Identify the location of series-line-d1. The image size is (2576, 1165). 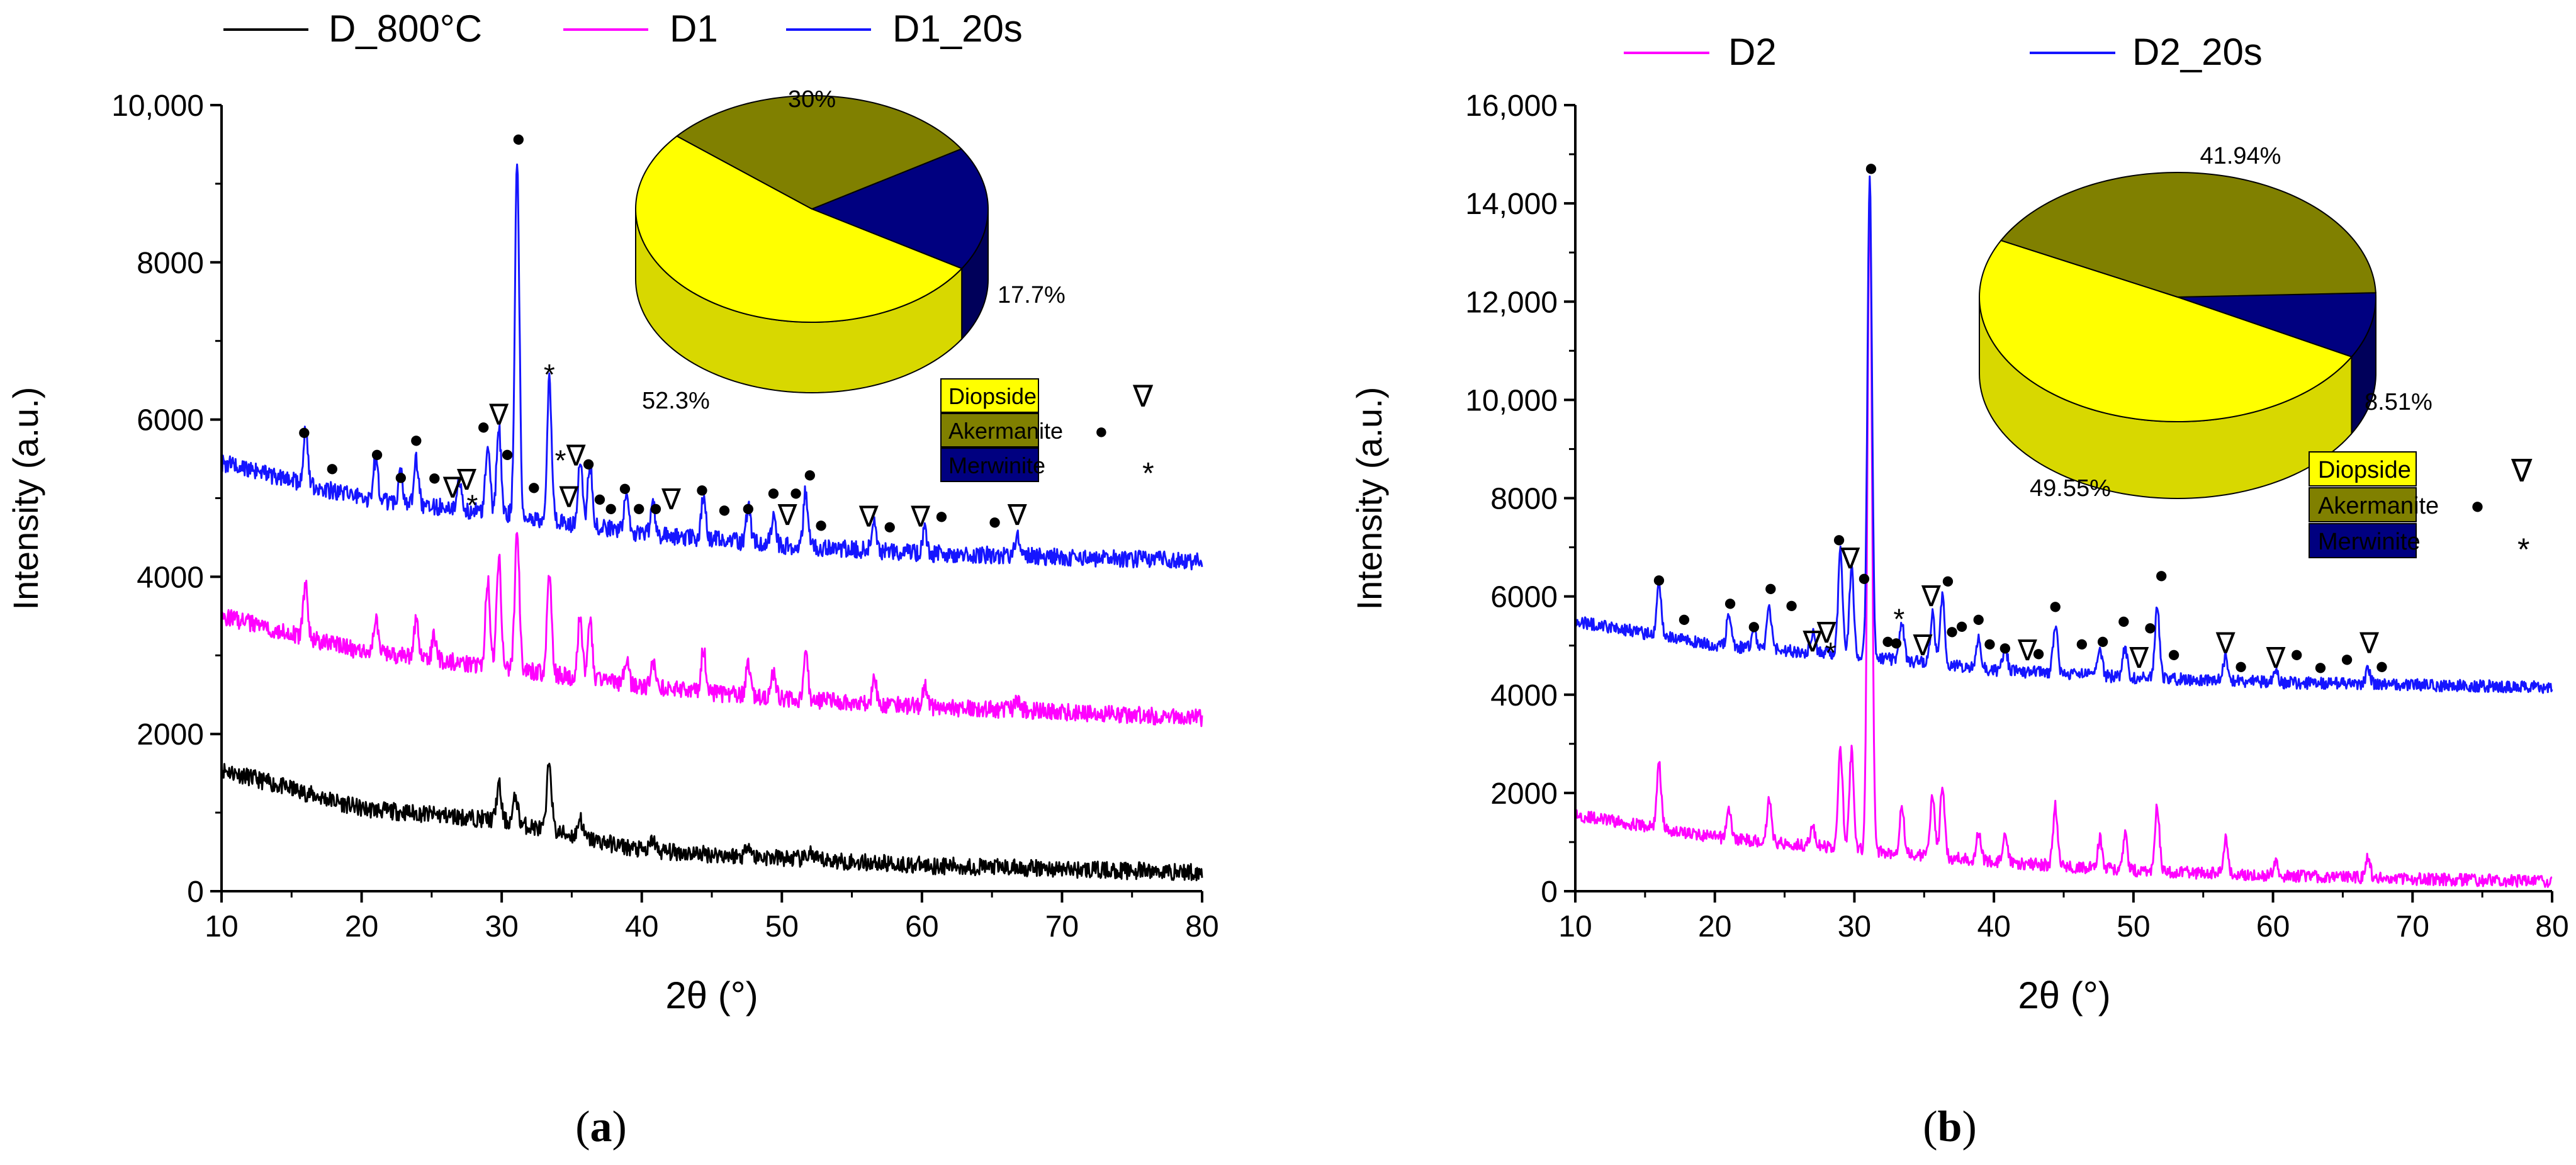
(711, 630).